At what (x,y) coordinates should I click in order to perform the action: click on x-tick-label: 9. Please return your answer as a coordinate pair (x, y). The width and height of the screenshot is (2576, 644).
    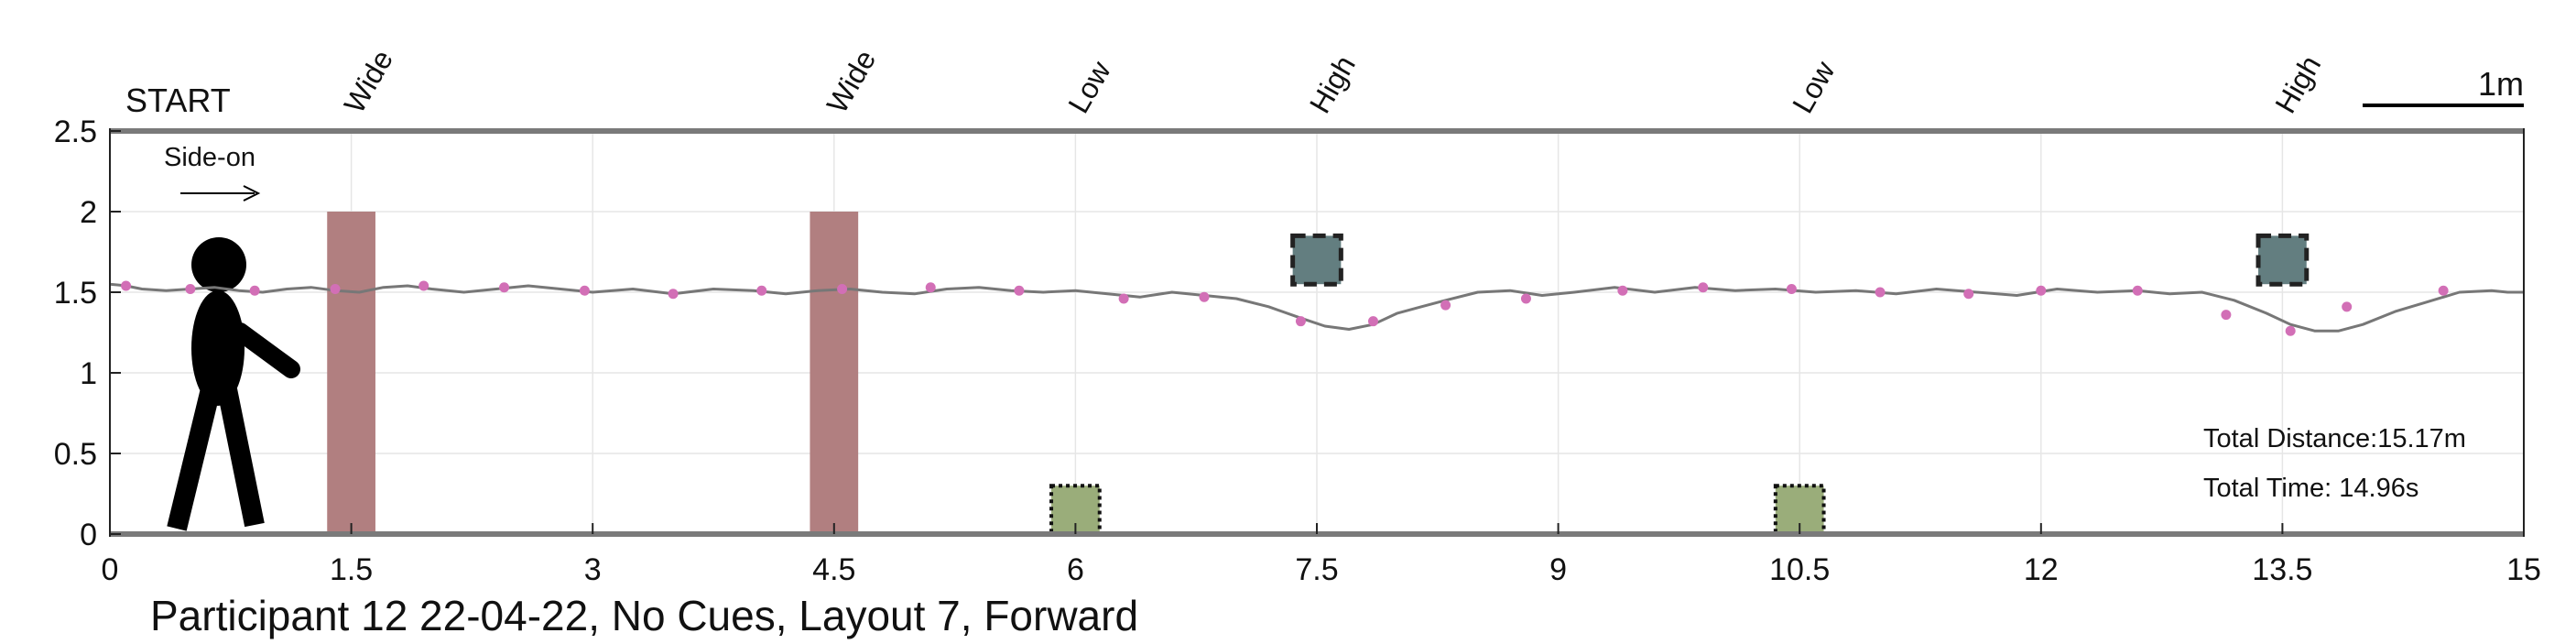
    Looking at the image, I should click on (1558, 569).